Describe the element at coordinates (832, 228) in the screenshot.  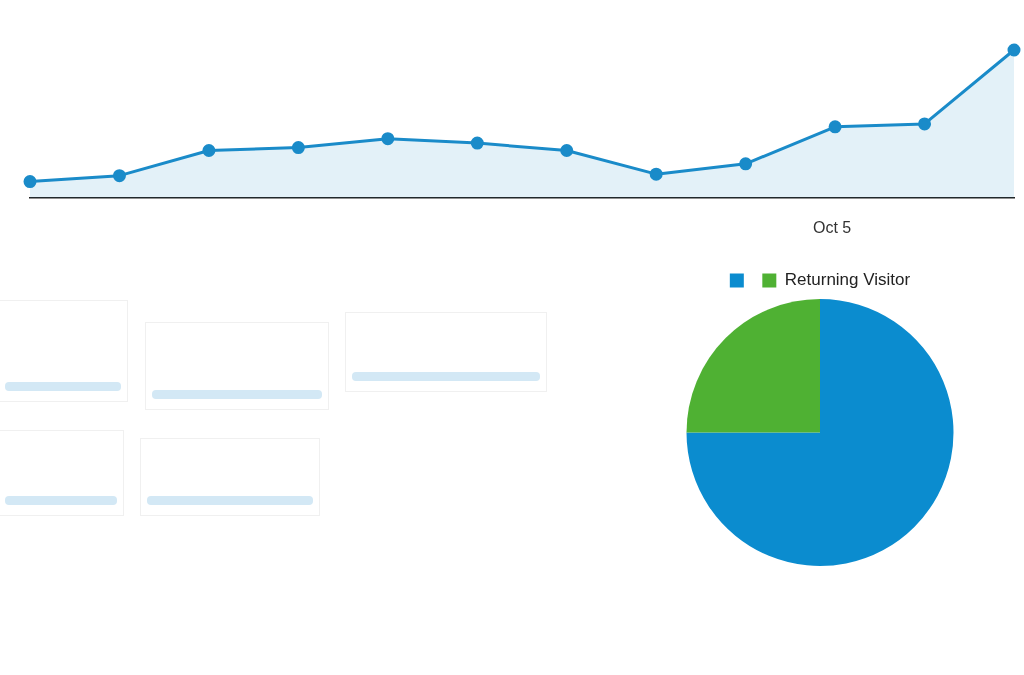
I see `text: Oct 5` at that location.